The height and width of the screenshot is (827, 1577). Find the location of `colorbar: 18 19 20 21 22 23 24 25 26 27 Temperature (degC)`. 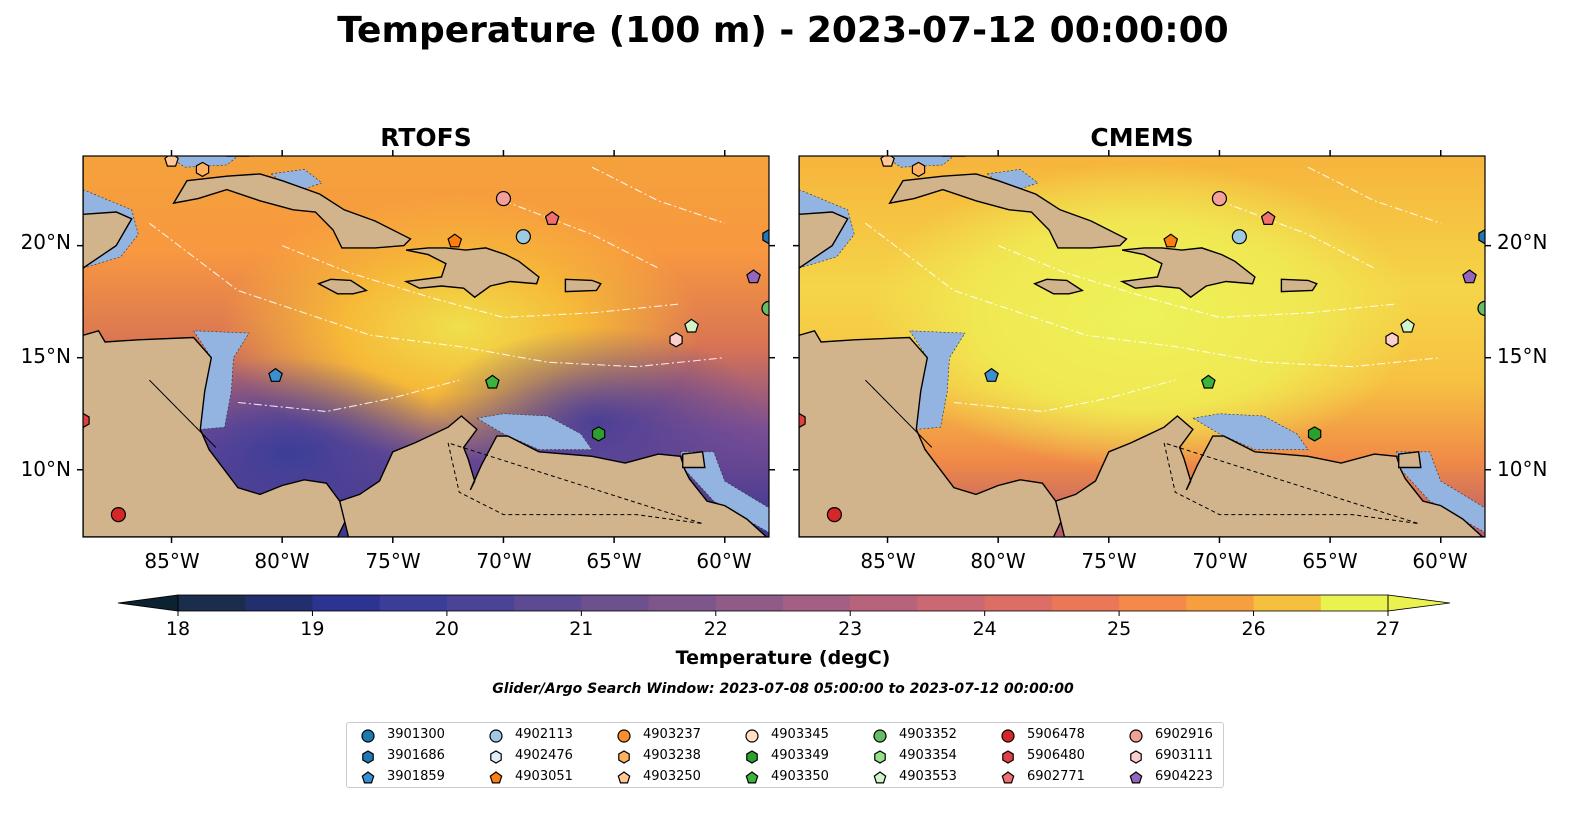

colorbar: 18 19 20 21 22 23 24 25 26 27 Temperature (degC) is located at coordinates (784, 631).